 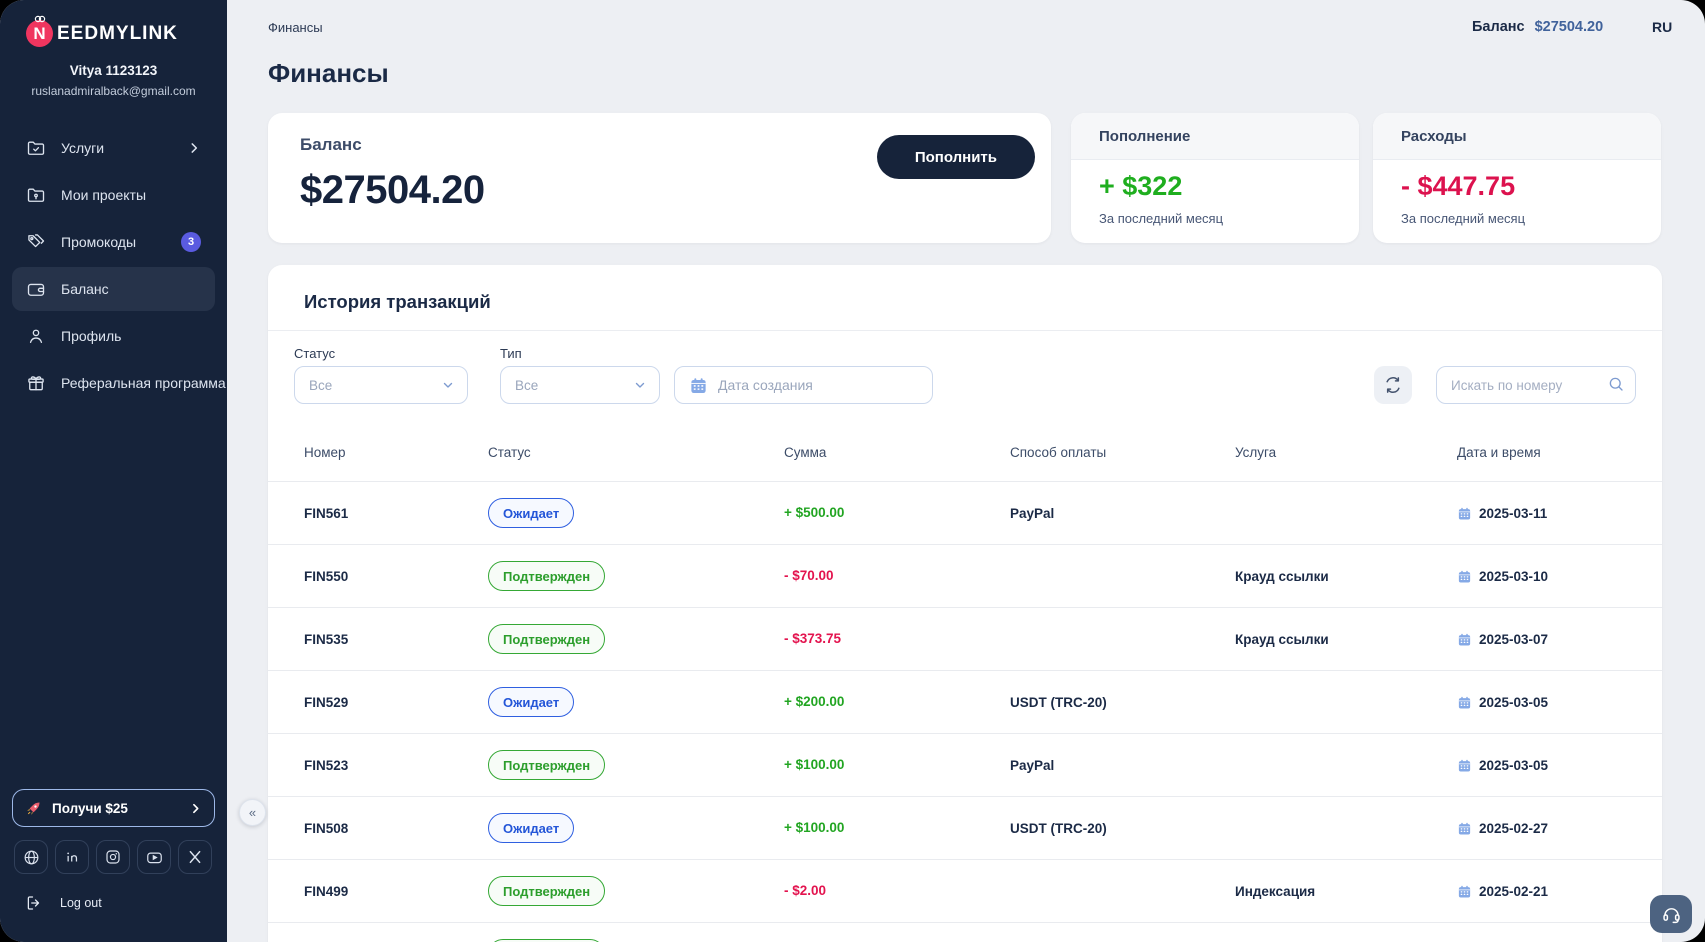 What do you see at coordinates (803, 385) in the screenshot?
I see `creation-date-picker: Дата создания` at bounding box center [803, 385].